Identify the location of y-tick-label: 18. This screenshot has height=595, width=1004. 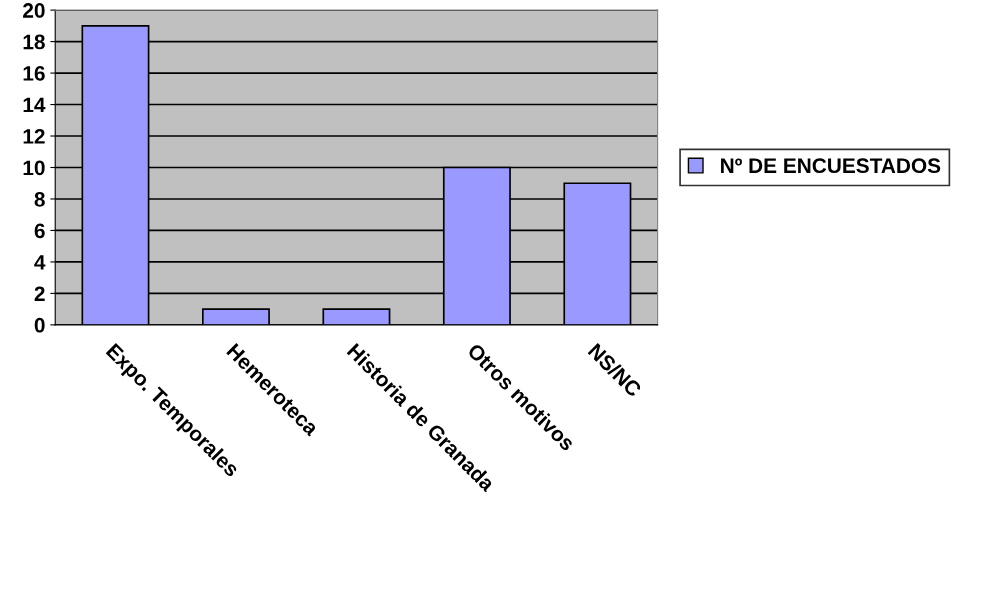
(34, 42).